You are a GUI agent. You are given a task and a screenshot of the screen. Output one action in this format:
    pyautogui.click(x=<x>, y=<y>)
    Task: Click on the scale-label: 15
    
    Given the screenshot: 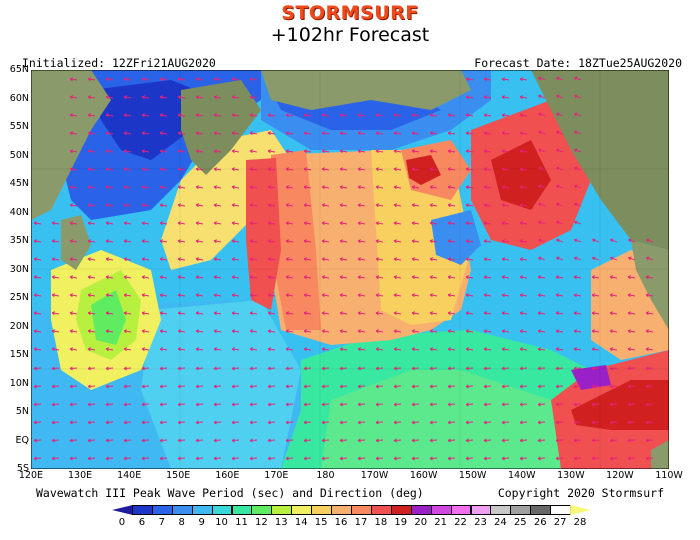 What is the action you would take?
    pyautogui.click(x=321, y=522)
    